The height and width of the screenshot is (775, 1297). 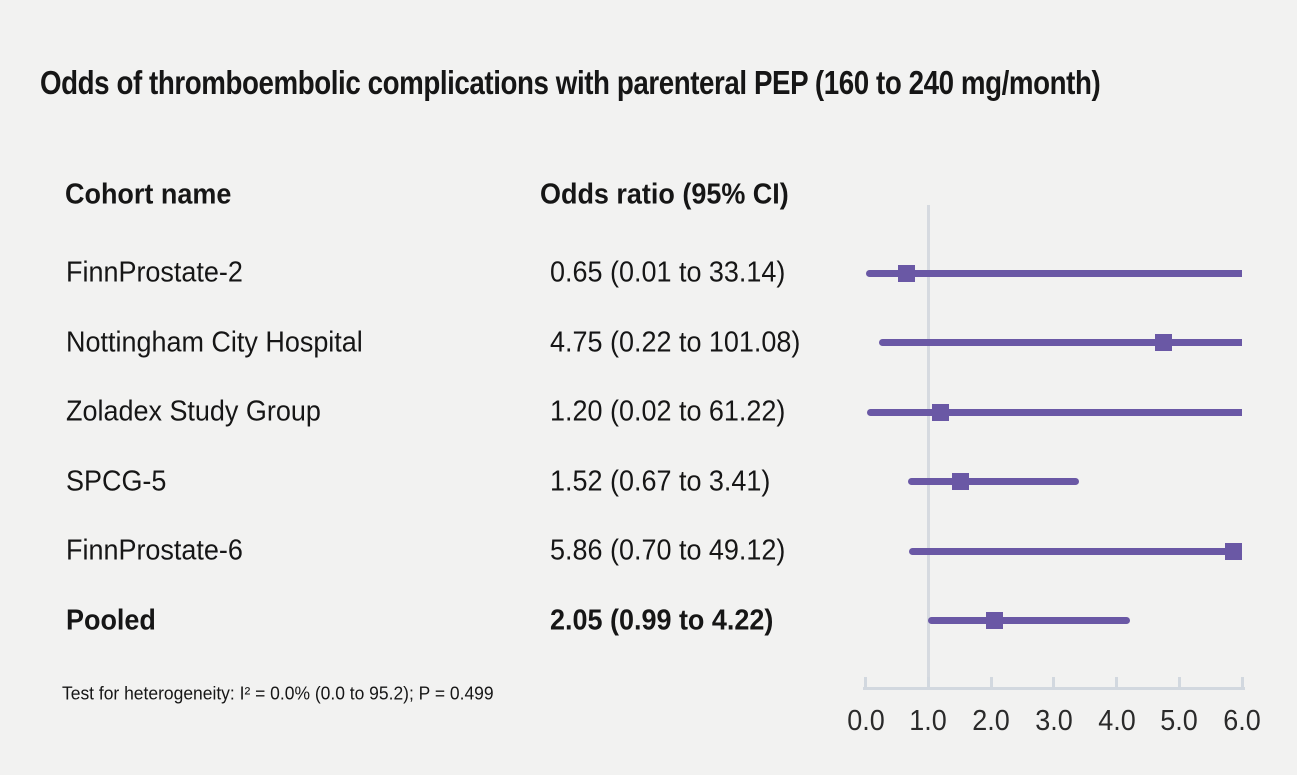 I want to click on odds-ratio-value: 5.86 (0.70 to 49.12), so click(x=668, y=550).